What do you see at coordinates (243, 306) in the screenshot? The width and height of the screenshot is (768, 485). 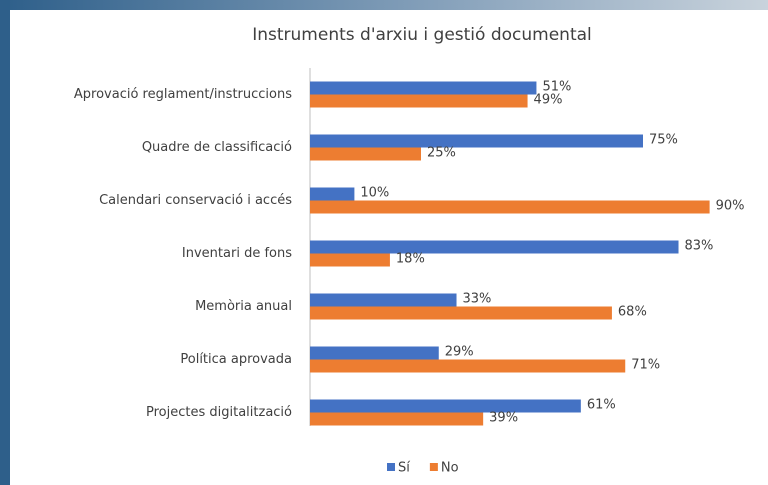 I see `category-label: Memòria anual` at bounding box center [243, 306].